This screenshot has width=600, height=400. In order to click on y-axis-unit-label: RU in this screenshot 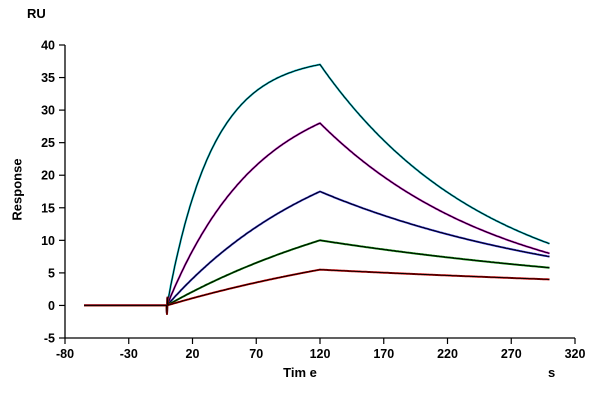, I will do `click(36, 13)`.